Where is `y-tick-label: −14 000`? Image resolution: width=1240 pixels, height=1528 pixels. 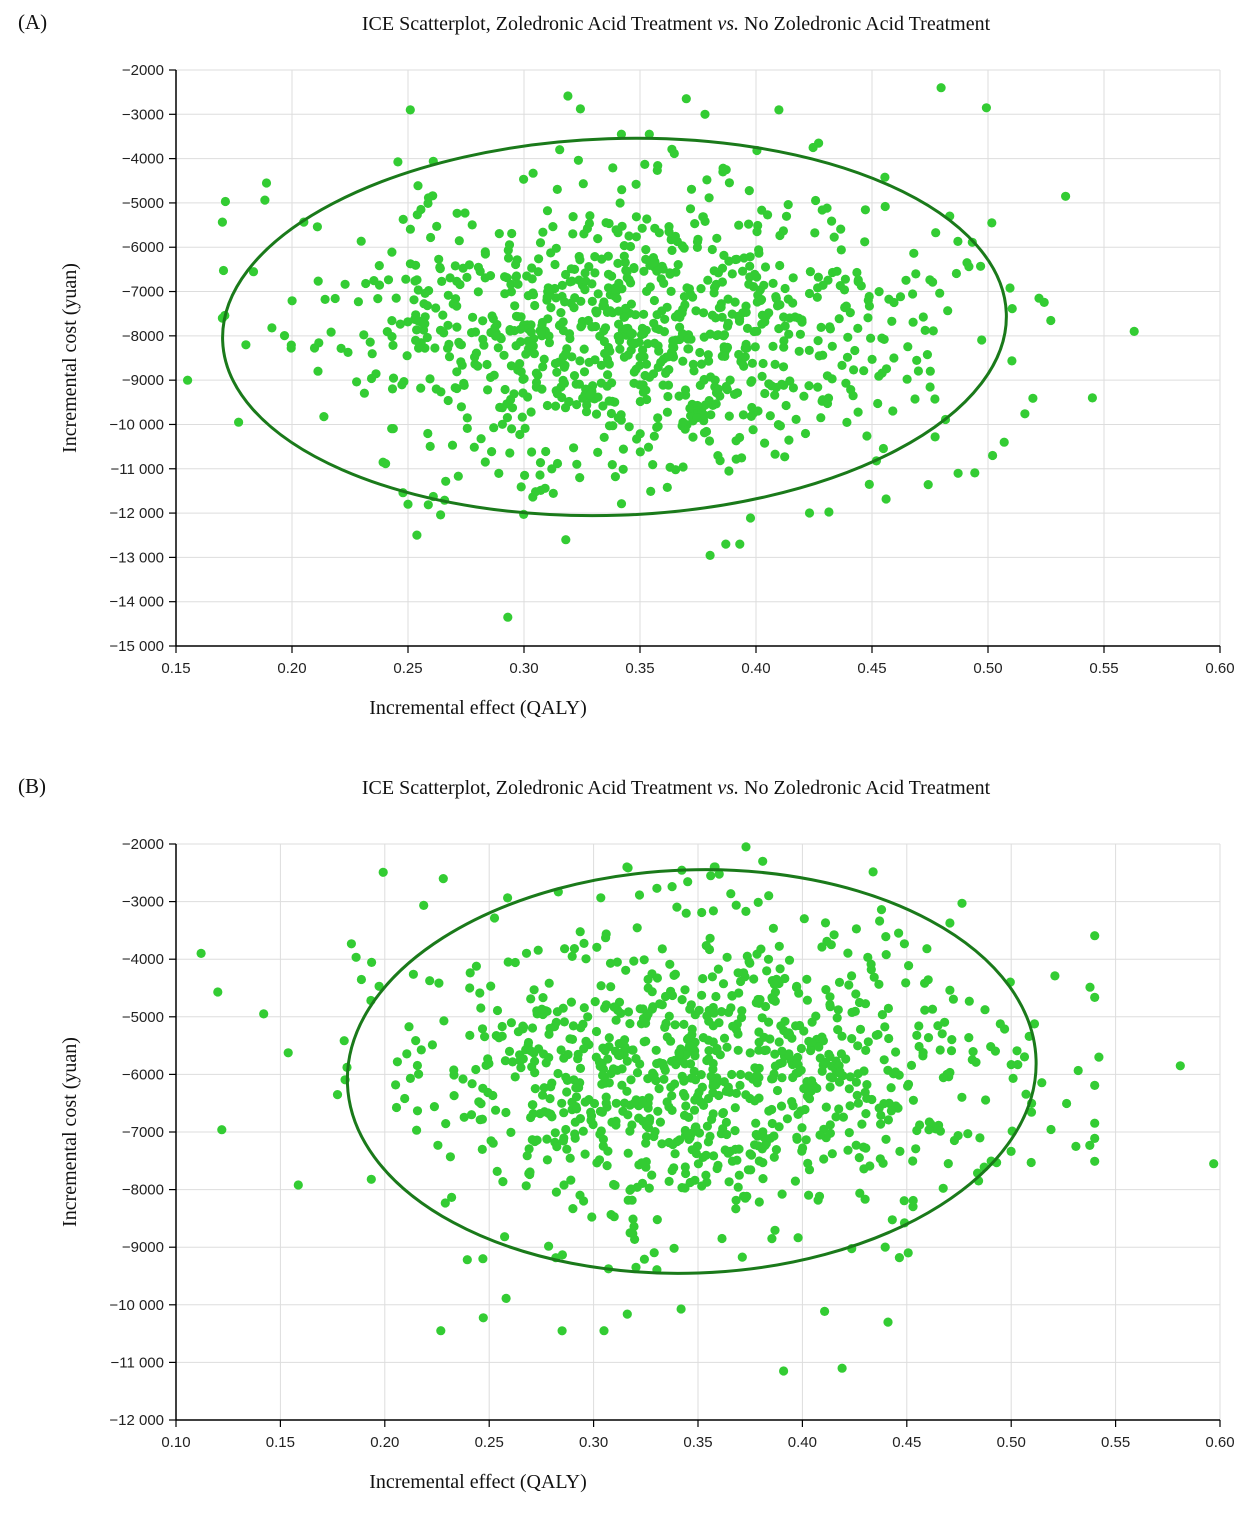 y-tick-label: −14 000 is located at coordinates (136, 602).